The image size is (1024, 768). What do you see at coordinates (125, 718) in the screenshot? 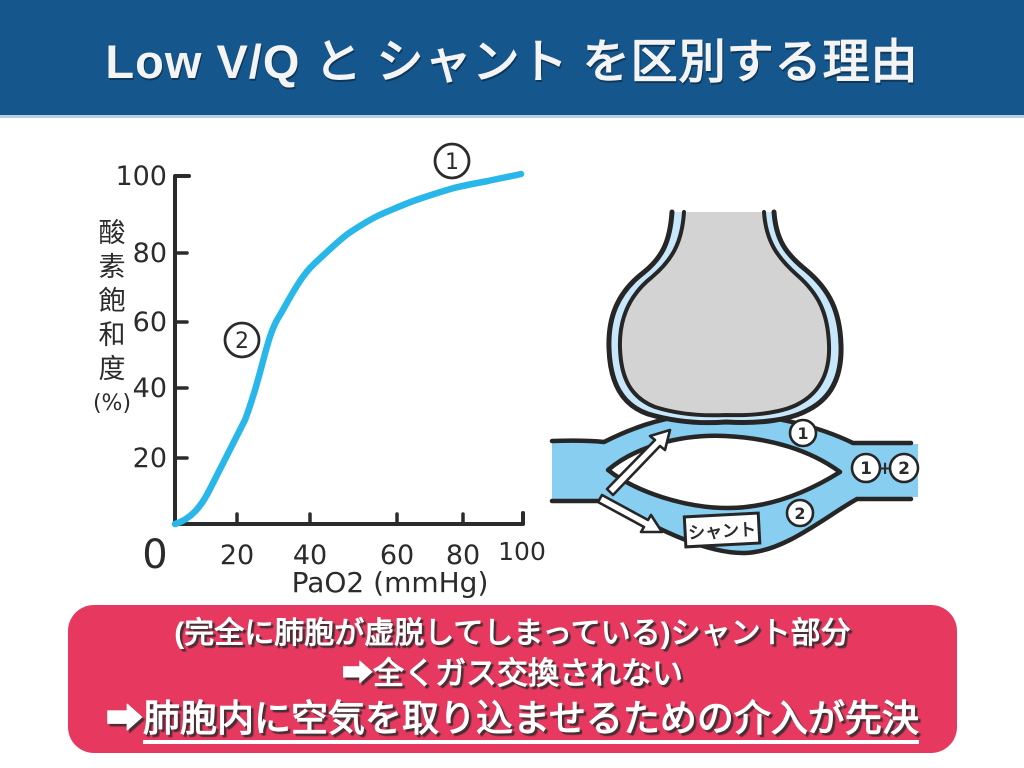
I see `arrow-icon: ➡` at bounding box center [125, 718].